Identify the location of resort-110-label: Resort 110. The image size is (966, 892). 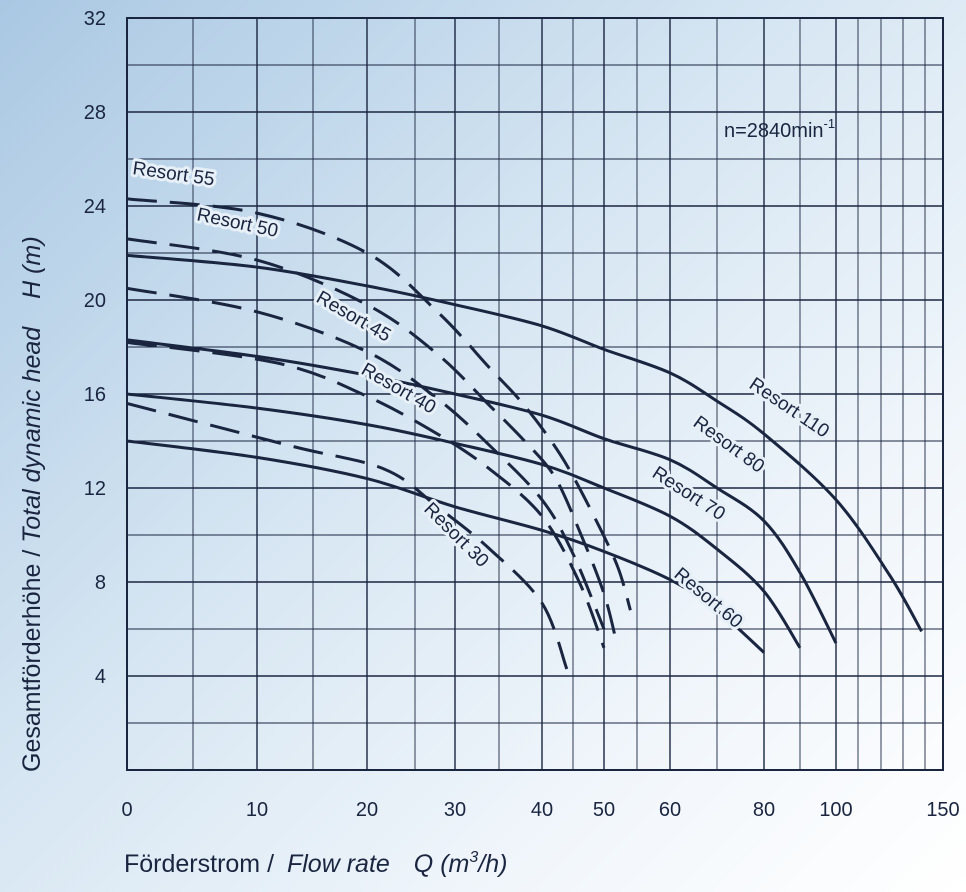
(789, 408).